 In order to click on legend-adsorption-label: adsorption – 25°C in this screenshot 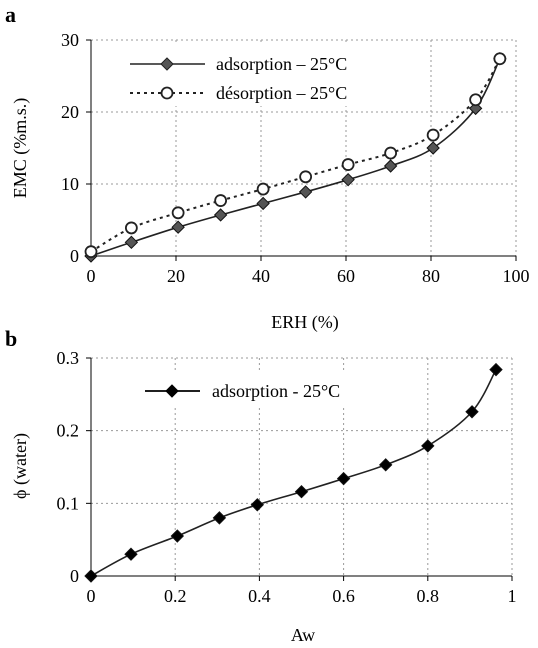, I will do `click(281, 64)`.